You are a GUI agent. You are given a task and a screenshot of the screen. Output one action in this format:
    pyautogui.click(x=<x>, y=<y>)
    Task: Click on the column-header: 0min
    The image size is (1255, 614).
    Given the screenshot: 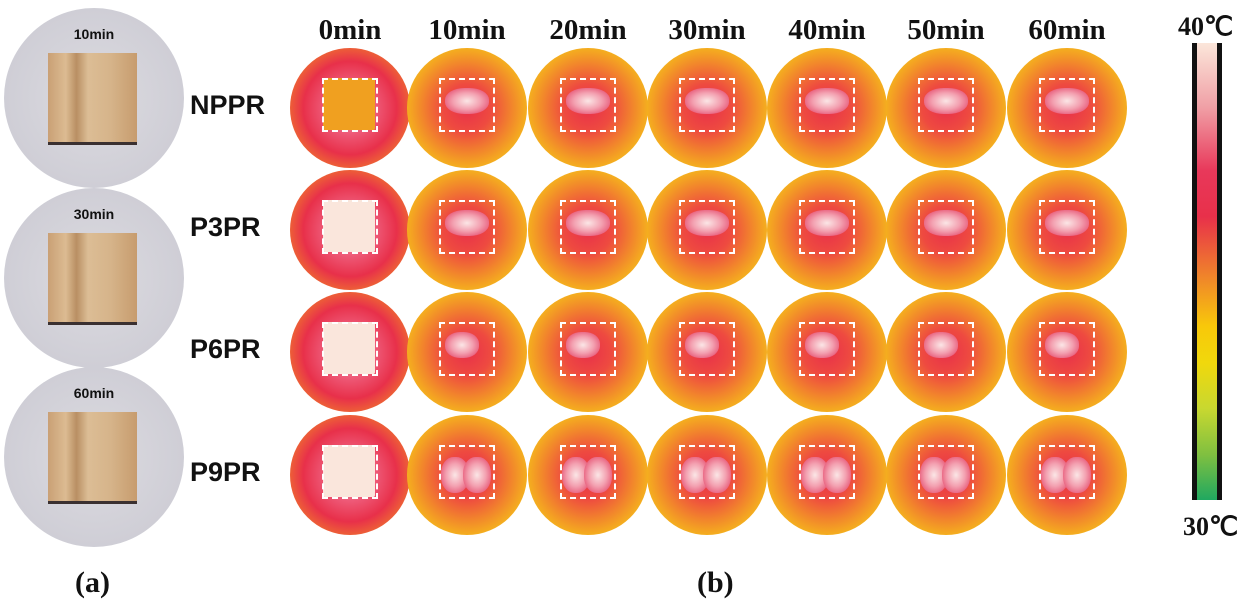 What is the action you would take?
    pyautogui.click(x=350, y=30)
    